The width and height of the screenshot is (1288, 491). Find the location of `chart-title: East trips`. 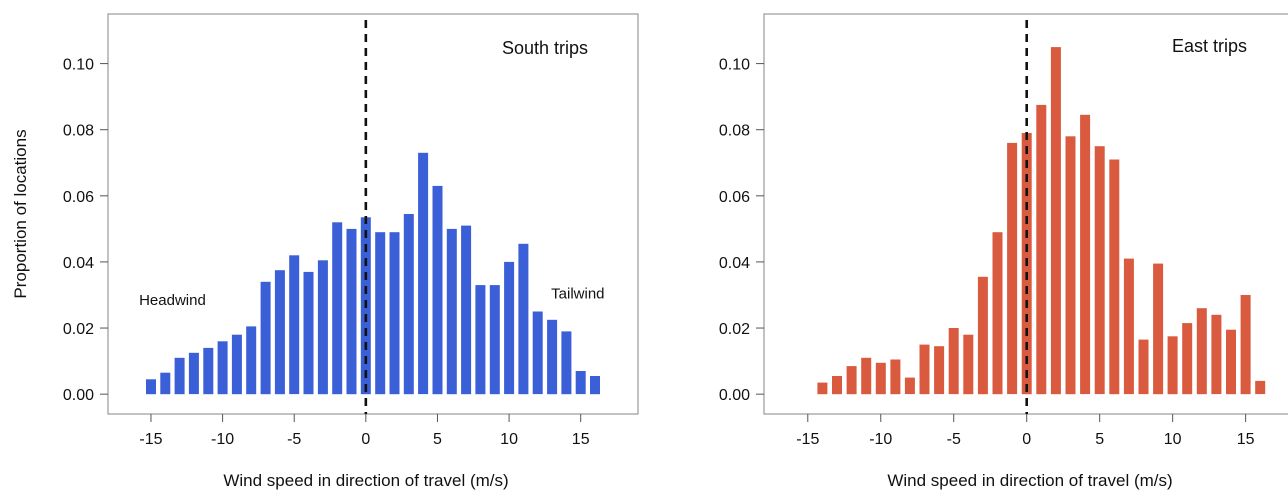

chart-title: East trips is located at coordinates (1209, 46).